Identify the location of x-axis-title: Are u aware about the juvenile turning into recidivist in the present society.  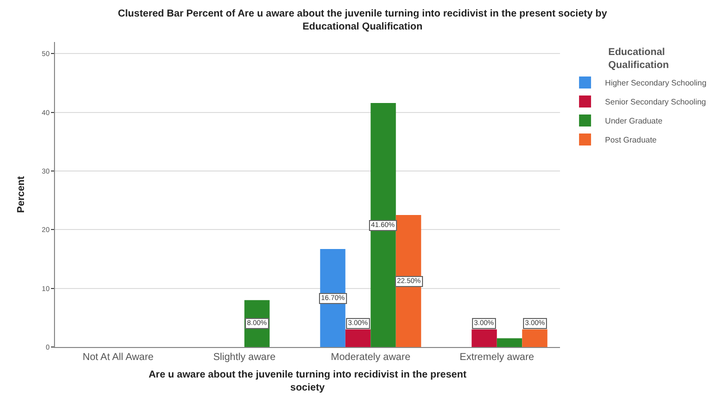
(308, 382).